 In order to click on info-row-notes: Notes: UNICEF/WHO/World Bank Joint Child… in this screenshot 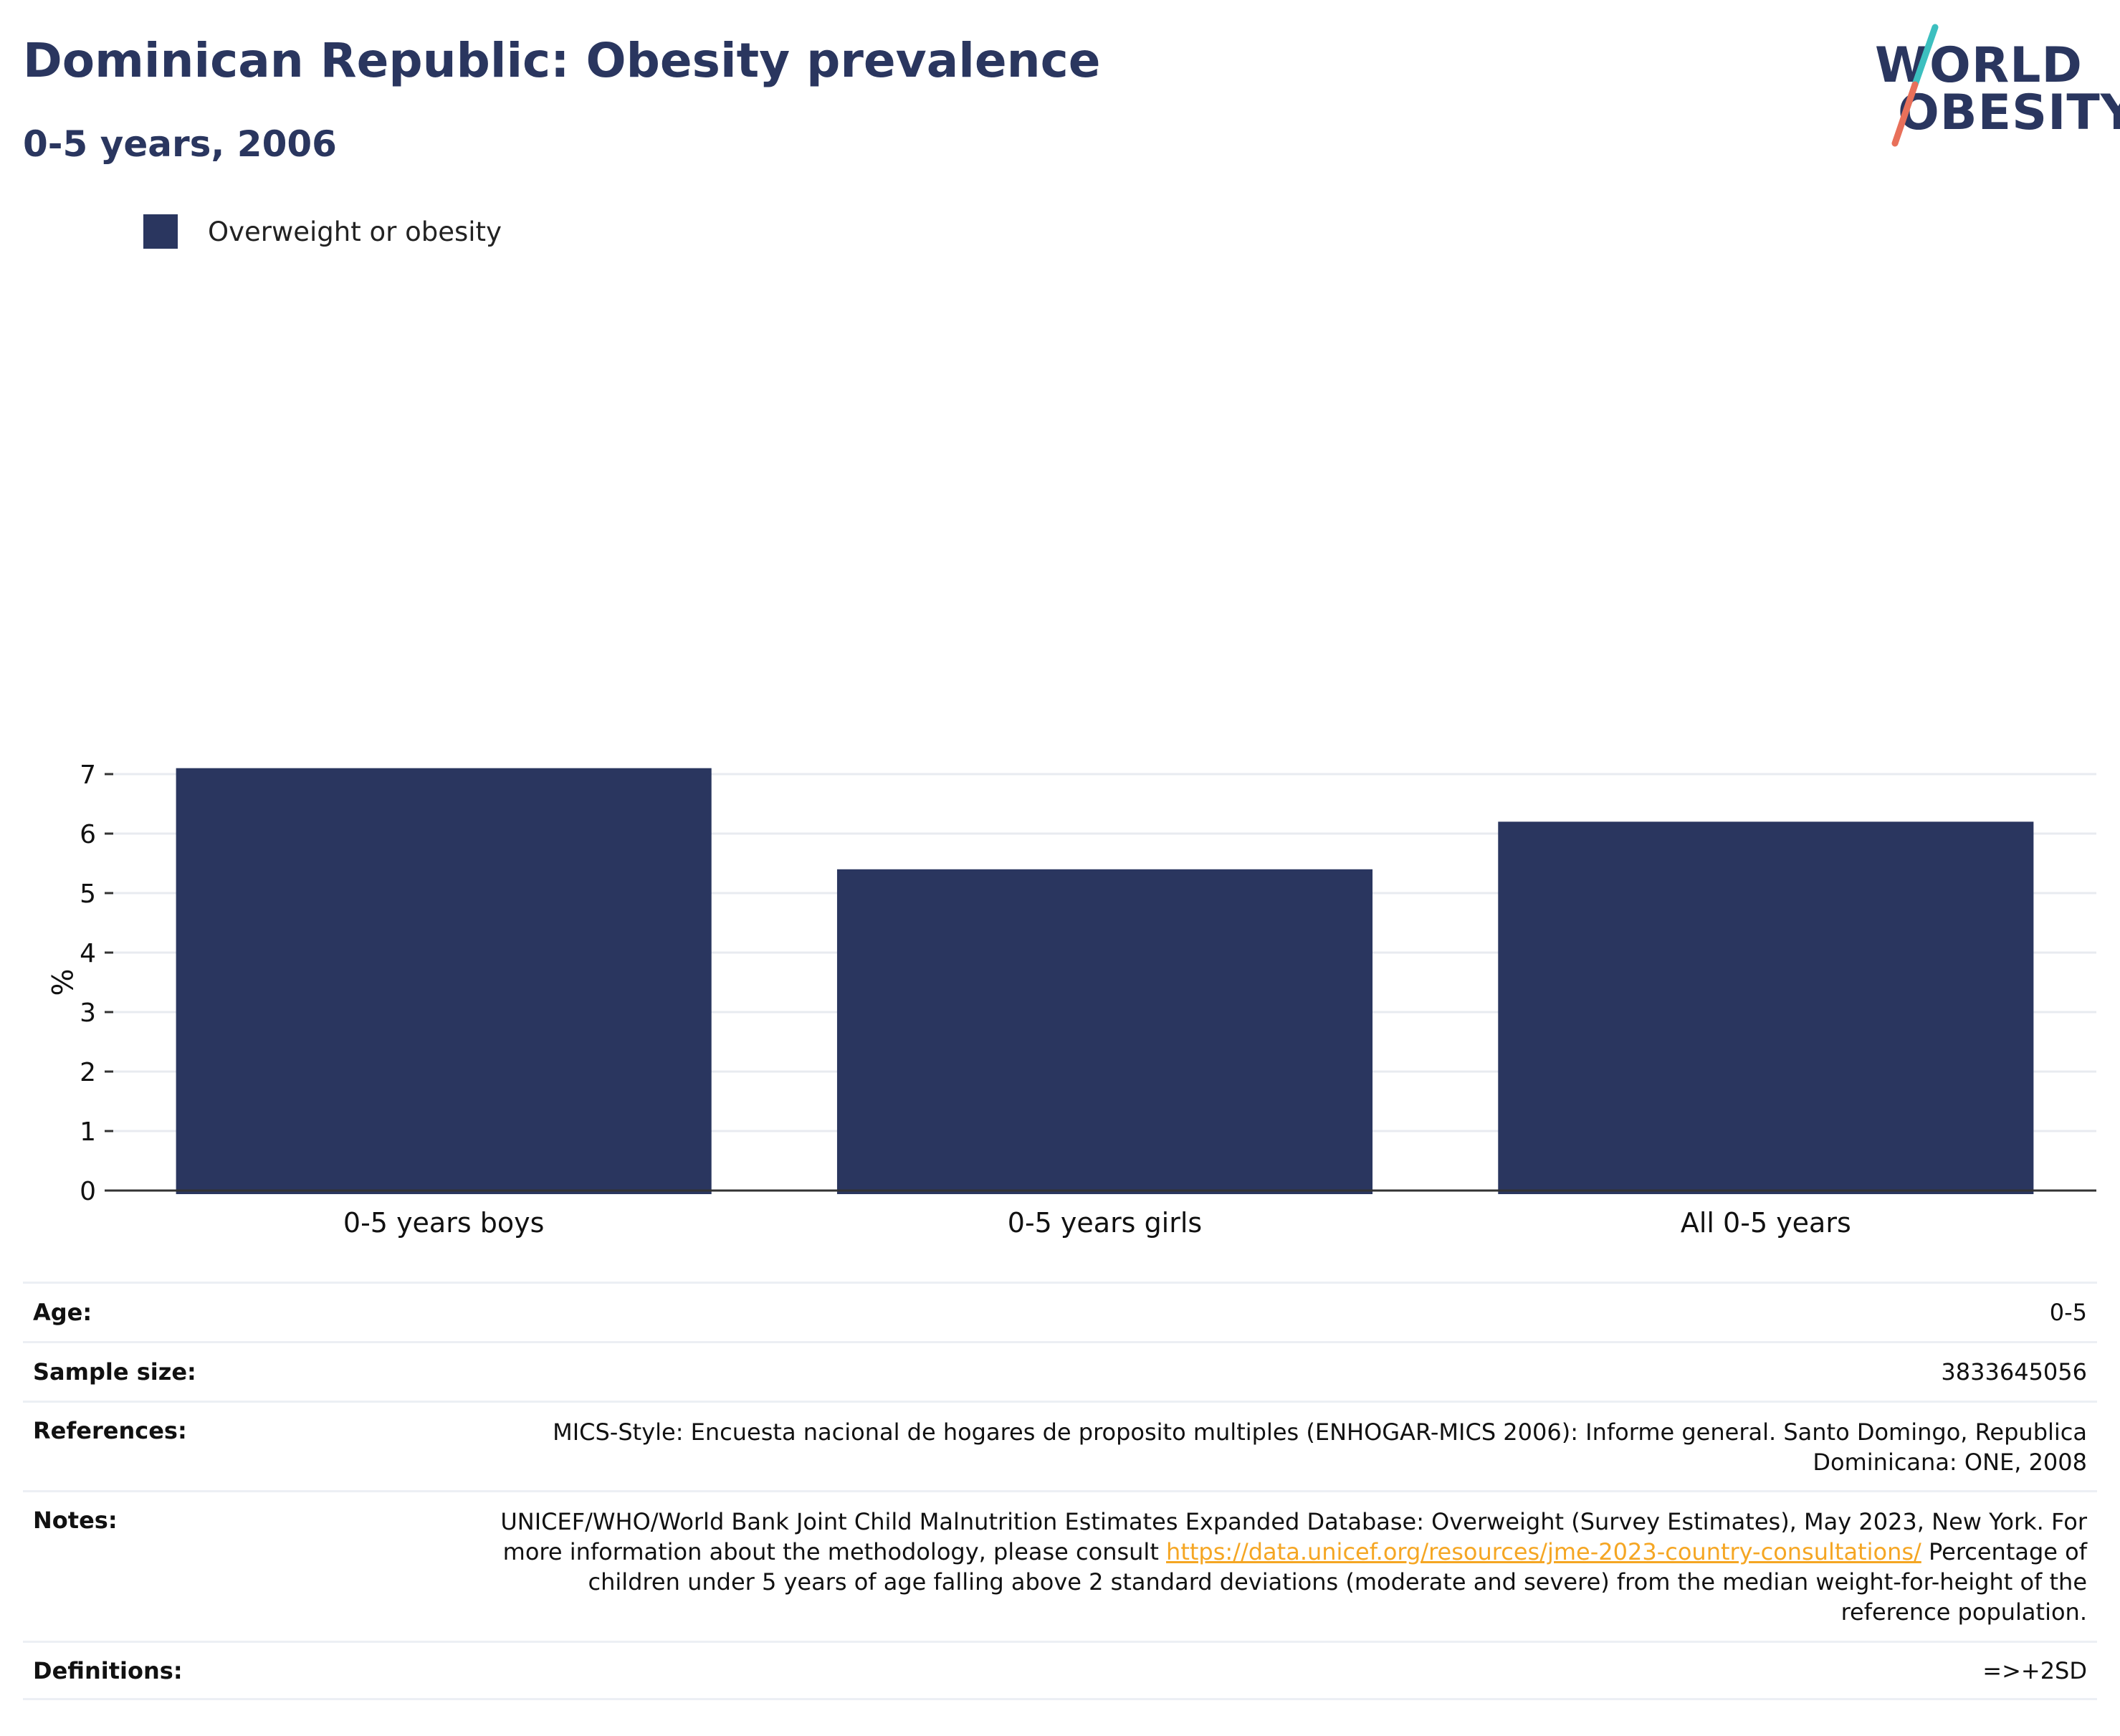, I will do `click(1060, 1565)`.